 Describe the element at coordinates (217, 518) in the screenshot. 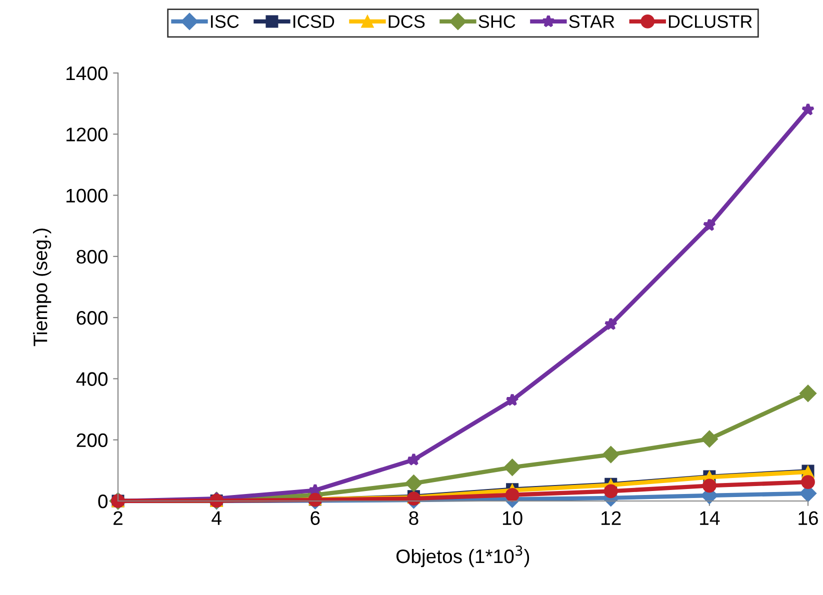

I see `x-tick-label: 4` at that location.